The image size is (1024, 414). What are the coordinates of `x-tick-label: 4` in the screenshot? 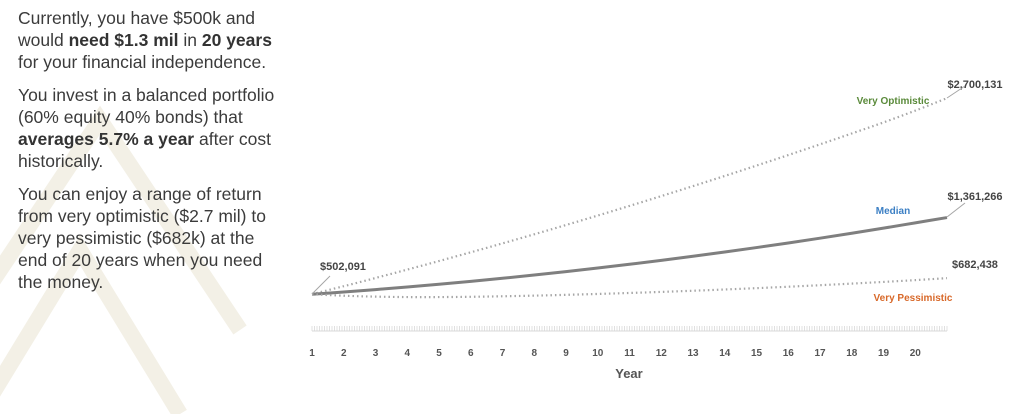 It's located at (407, 353).